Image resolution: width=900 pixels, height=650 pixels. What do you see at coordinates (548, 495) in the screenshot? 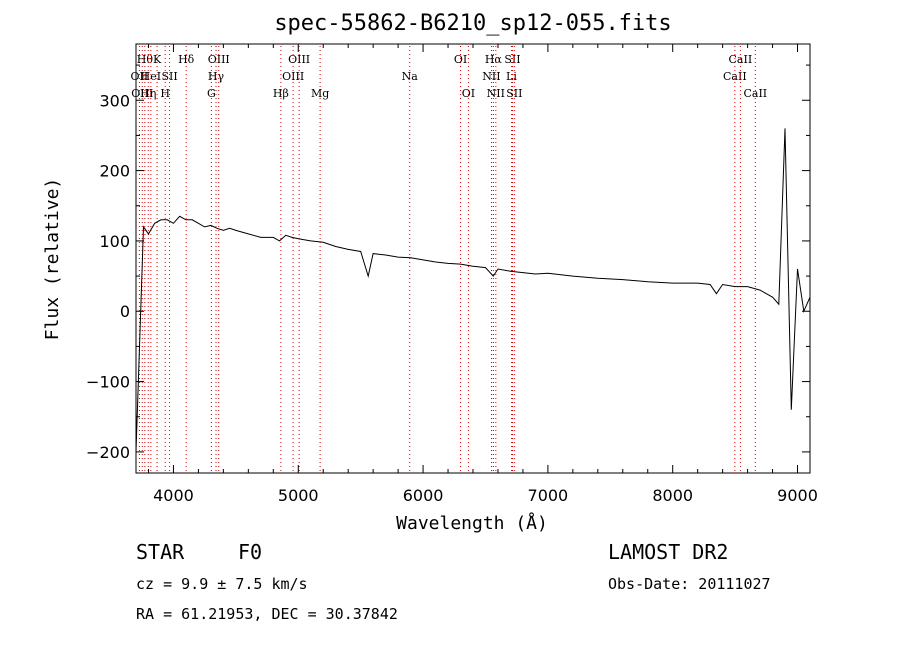
I see `x-tick-label: 7000` at bounding box center [548, 495].